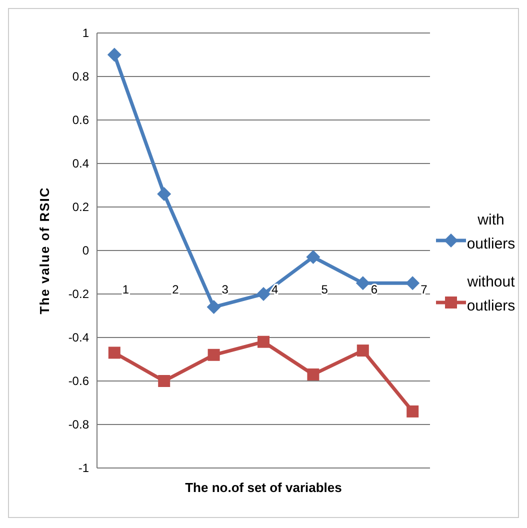 Image resolution: width=527 pixels, height=528 pixels. What do you see at coordinates (176, 289) in the screenshot?
I see `x-tick-label: 2` at bounding box center [176, 289].